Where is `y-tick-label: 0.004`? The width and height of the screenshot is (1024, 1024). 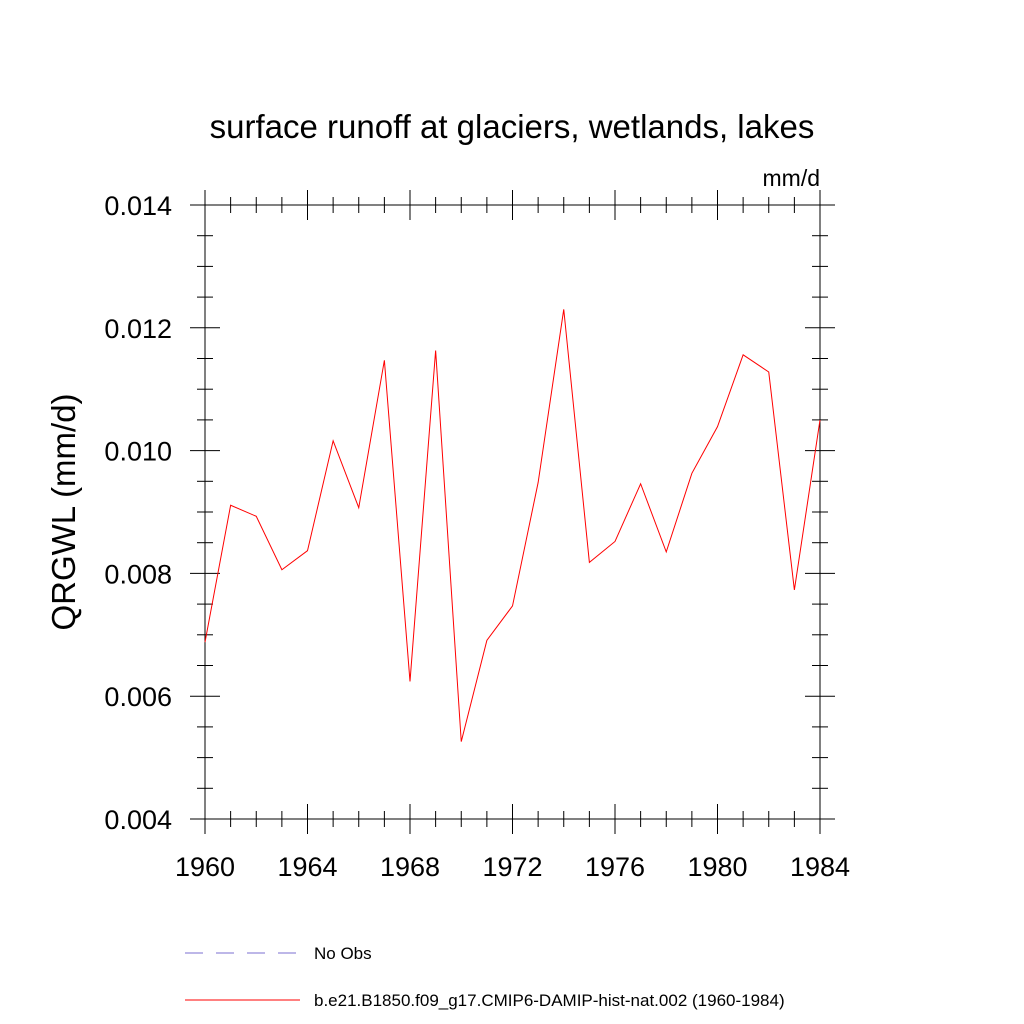
y-tick-label: 0.004 is located at coordinates (138, 820).